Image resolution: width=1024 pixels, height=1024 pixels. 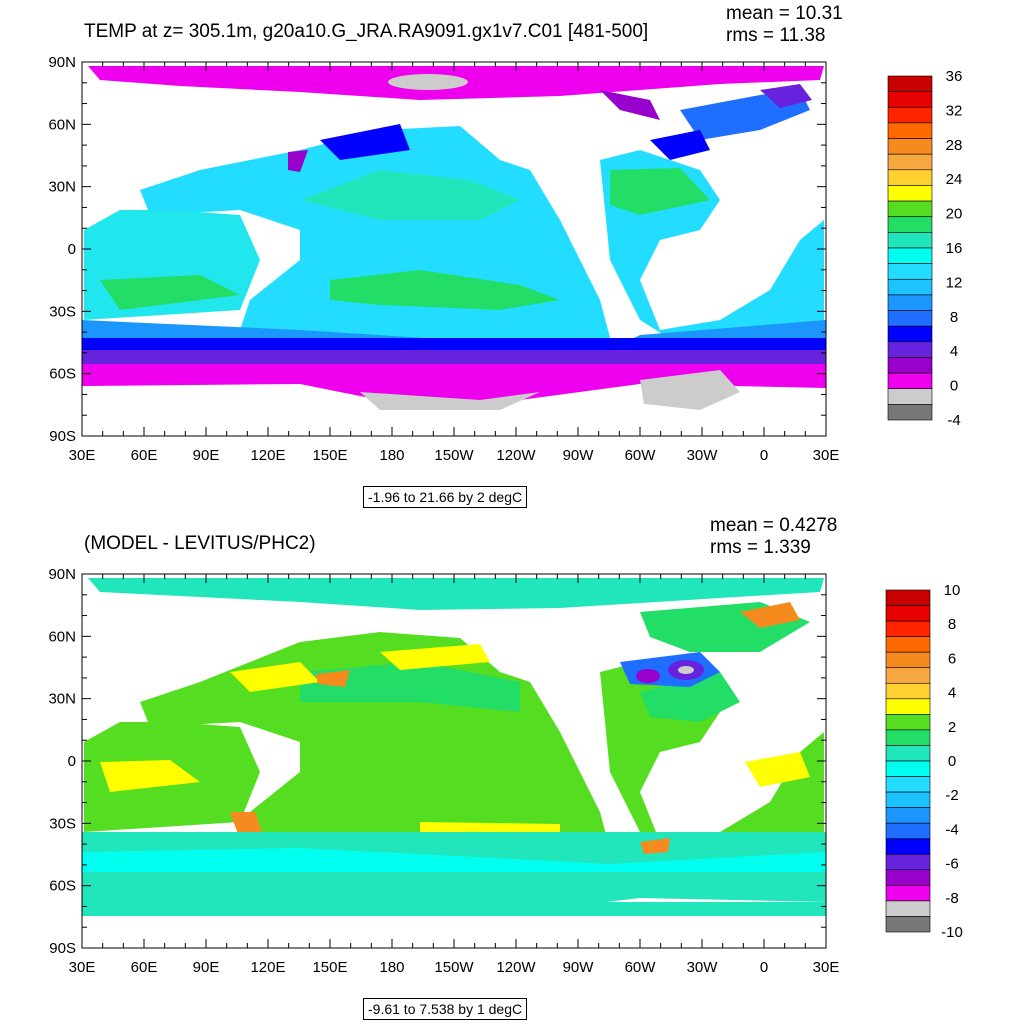 I want to click on mean-value: 0.4278, so click(x=808, y=525).